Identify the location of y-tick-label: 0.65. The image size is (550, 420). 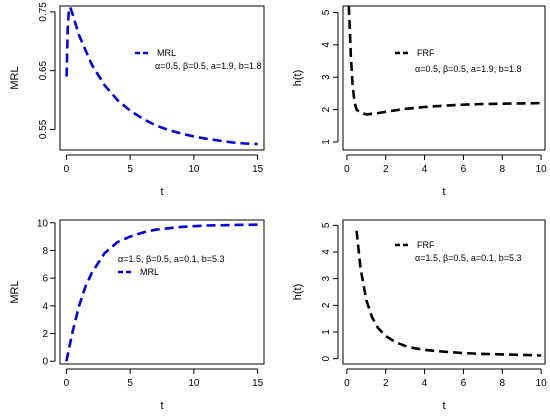
(43, 70).